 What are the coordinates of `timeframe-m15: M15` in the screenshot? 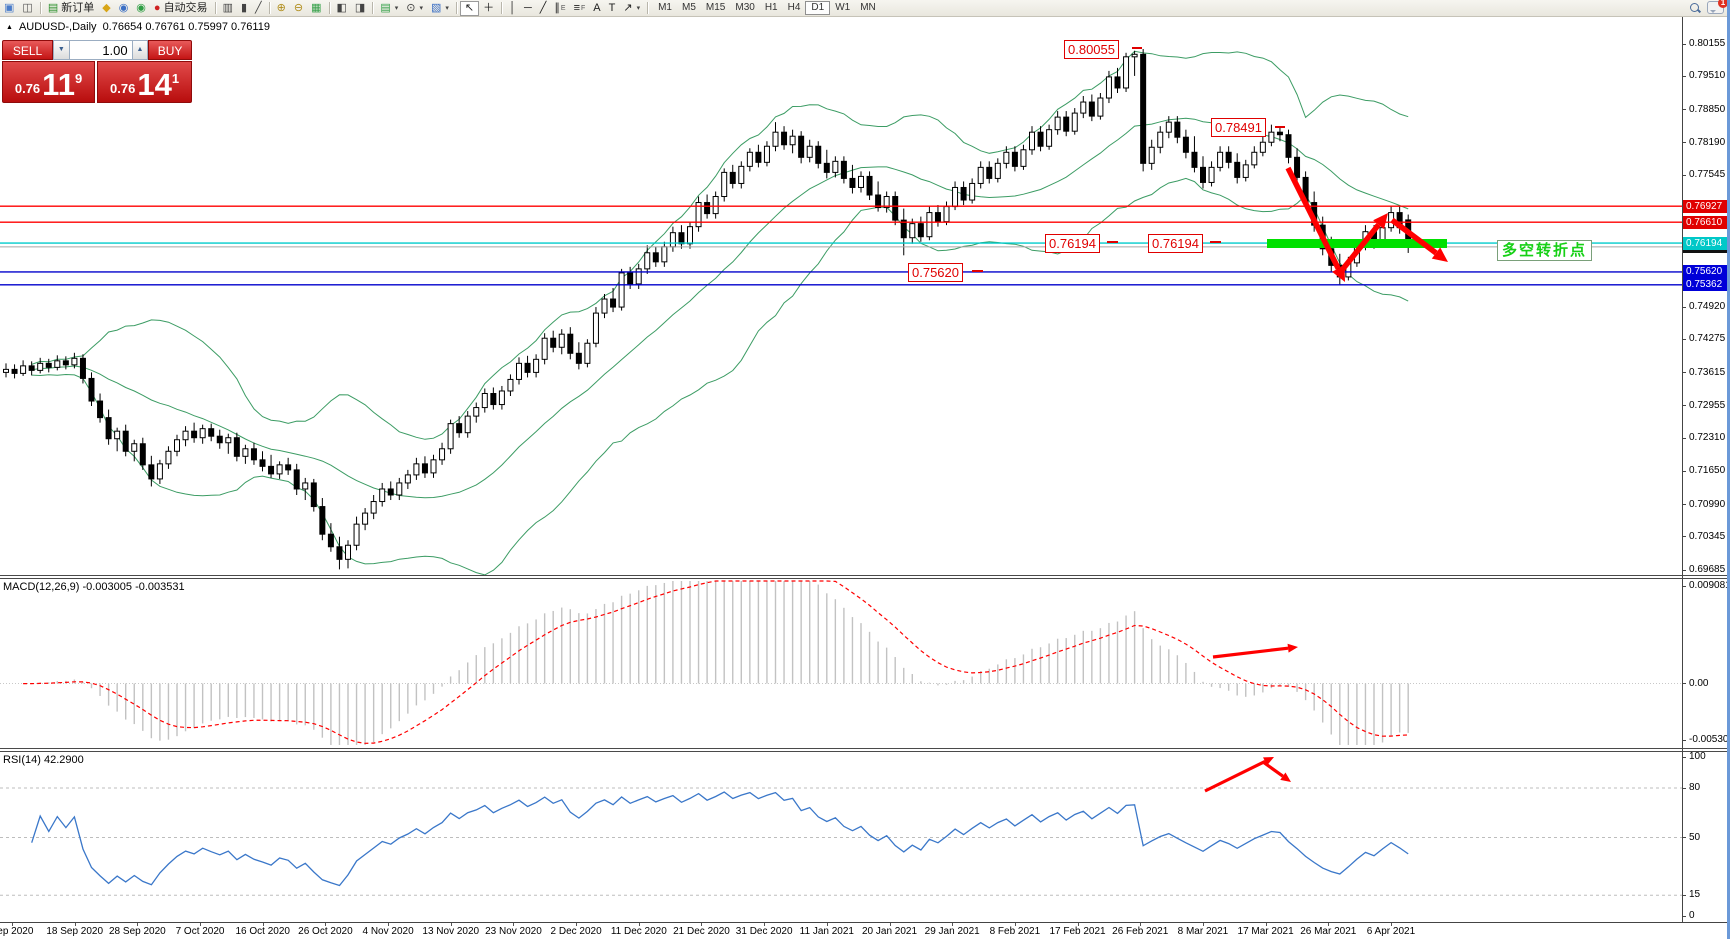 It's located at (715, 7).